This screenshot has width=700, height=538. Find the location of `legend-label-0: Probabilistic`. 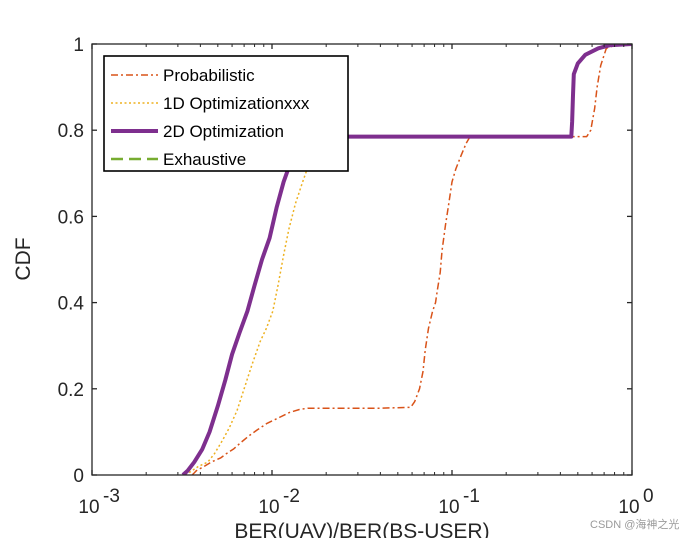

legend-label-0: Probabilistic is located at coordinates (209, 75).